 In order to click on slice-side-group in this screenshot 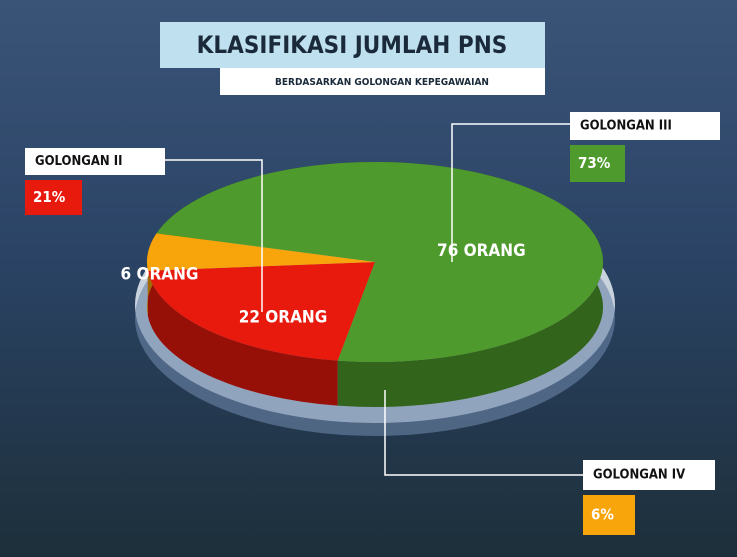, I will do `click(242, 338)`.